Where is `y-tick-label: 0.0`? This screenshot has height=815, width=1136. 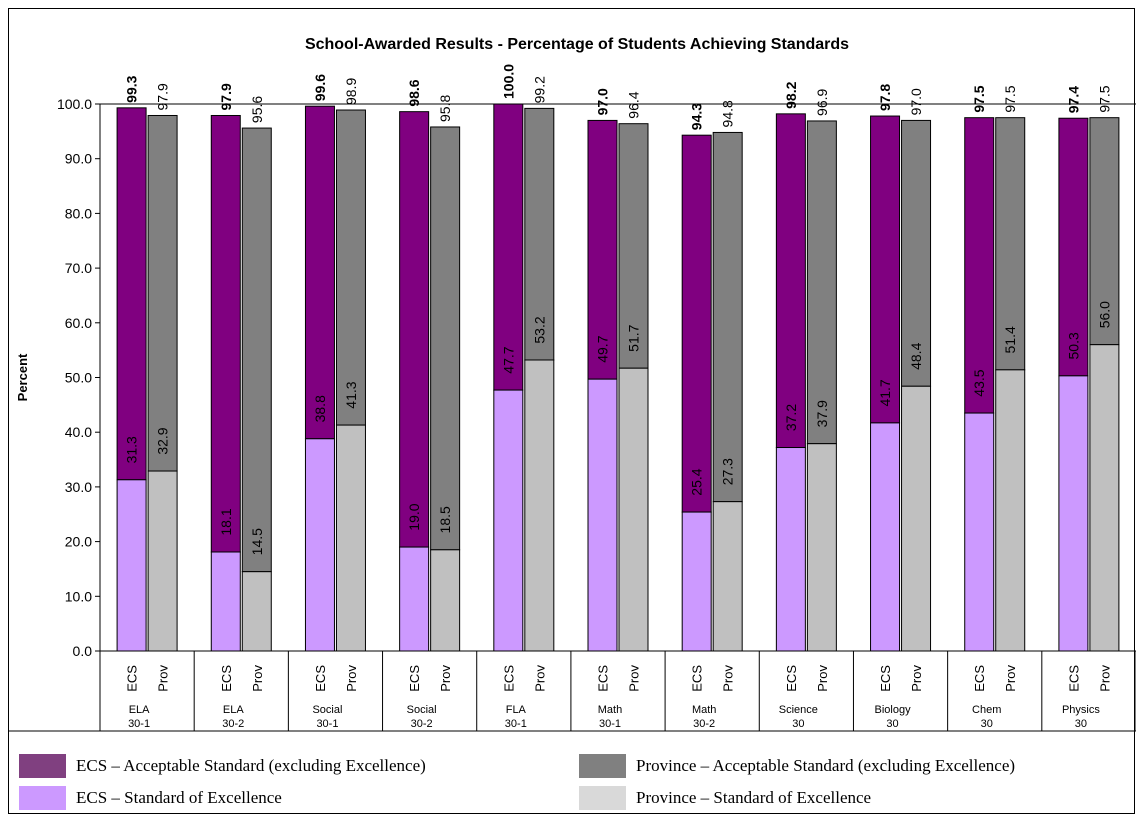
y-tick-label: 0.0 is located at coordinates (83, 651).